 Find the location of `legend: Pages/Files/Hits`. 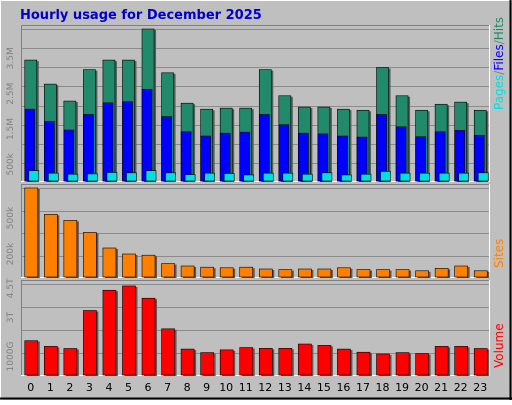

legend: Pages/Files/Hits is located at coordinates (499, 63).